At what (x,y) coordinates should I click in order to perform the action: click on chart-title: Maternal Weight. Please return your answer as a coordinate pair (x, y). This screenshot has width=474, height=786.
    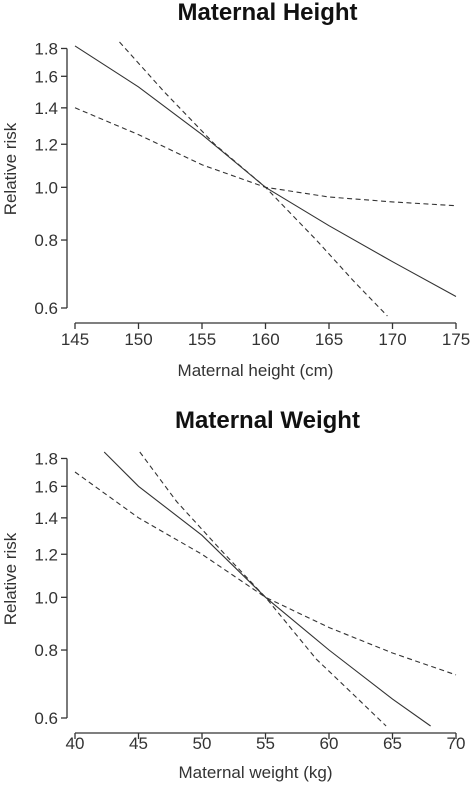
    Looking at the image, I should click on (267, 420).